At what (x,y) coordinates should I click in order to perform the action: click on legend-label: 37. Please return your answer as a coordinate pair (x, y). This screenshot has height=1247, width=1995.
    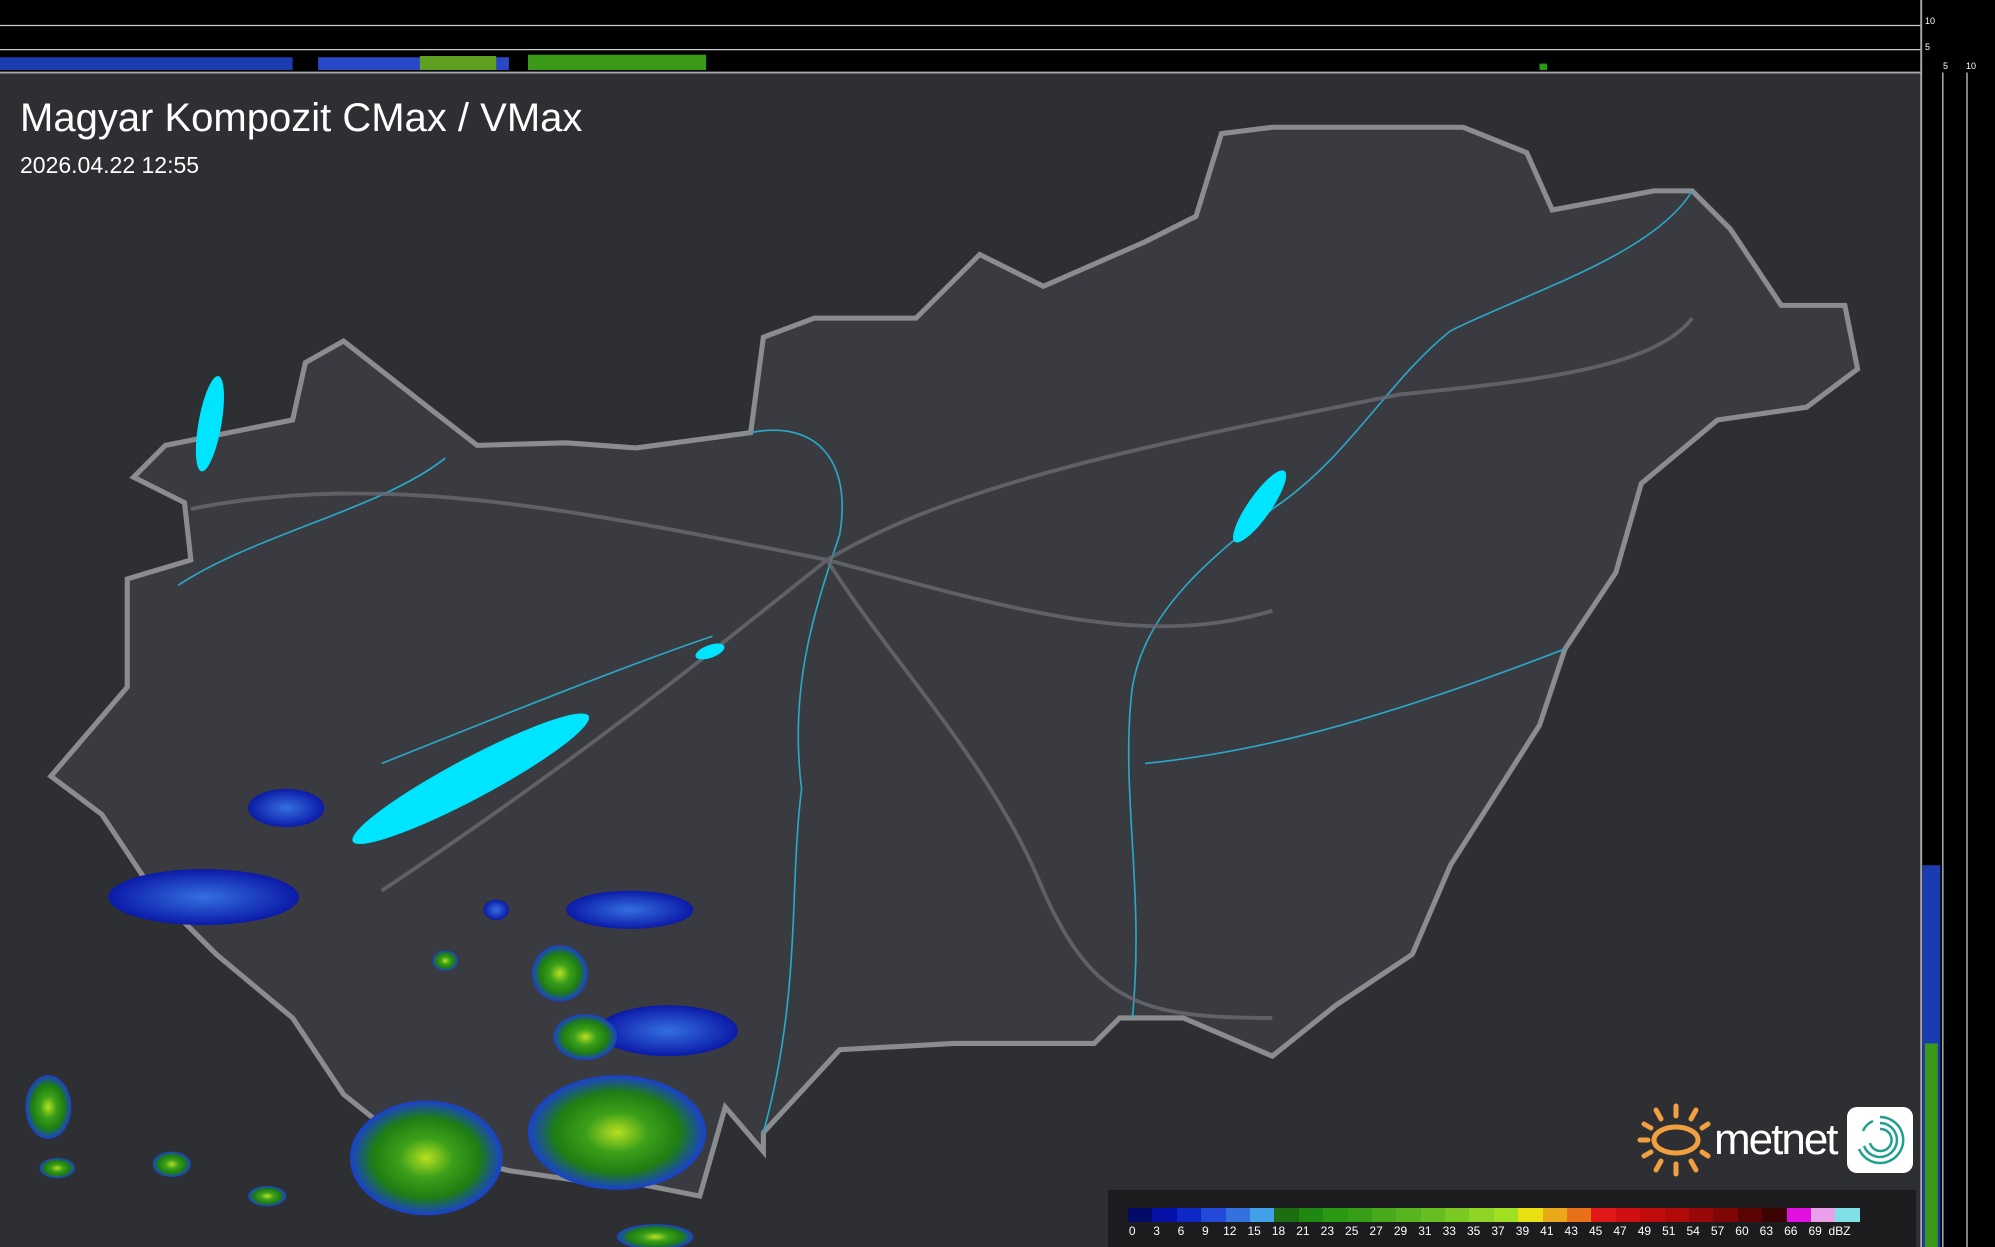
    Looking at the image, I should click on (1498, 1231).